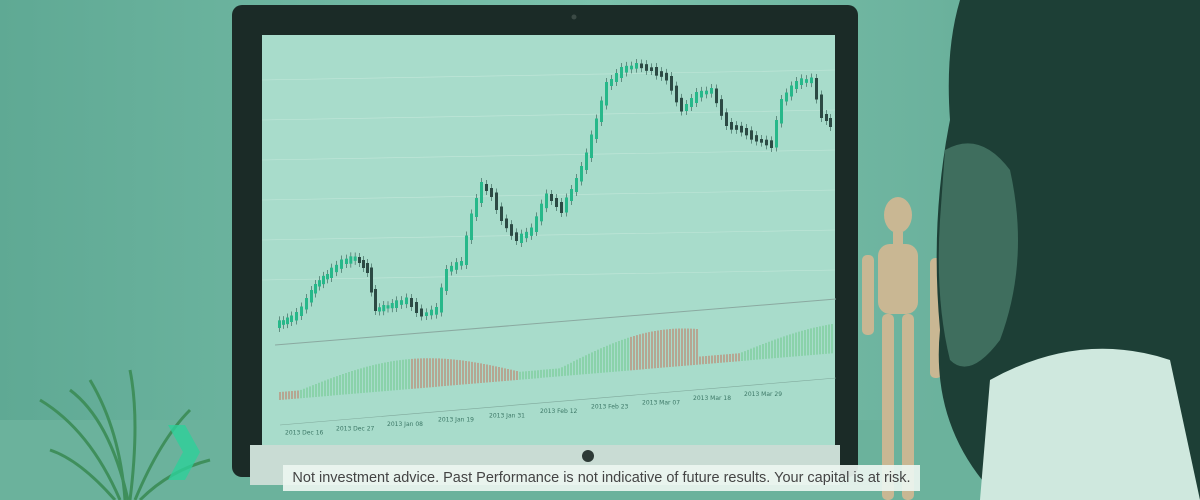 The height and width of the screenshot is (500, 1200). I want to click on pane-divider, so click(555, 322).